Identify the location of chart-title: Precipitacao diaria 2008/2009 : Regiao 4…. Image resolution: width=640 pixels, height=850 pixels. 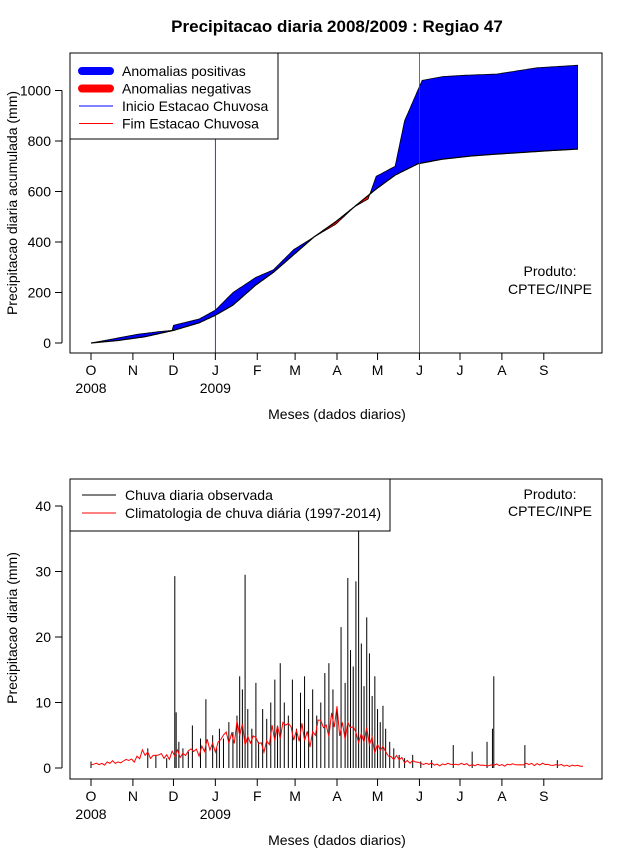
(337, 26).